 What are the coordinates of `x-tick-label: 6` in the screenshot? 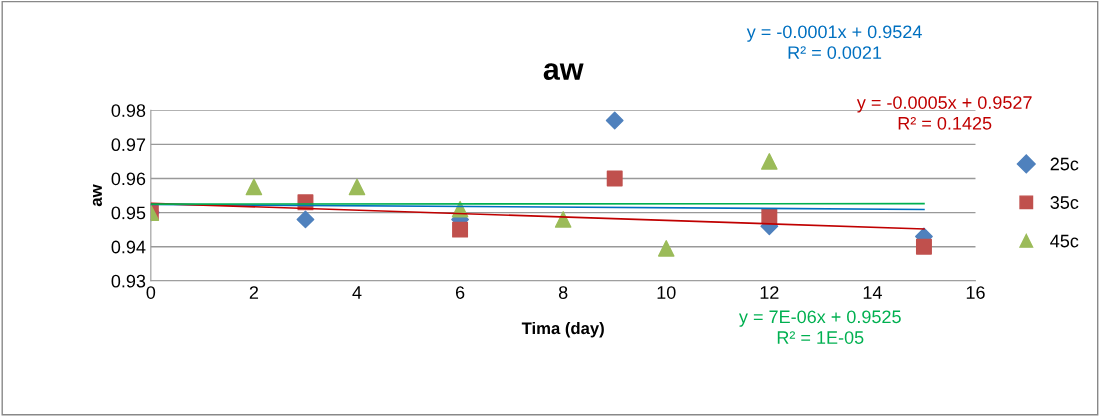 It's located at (460, 292).